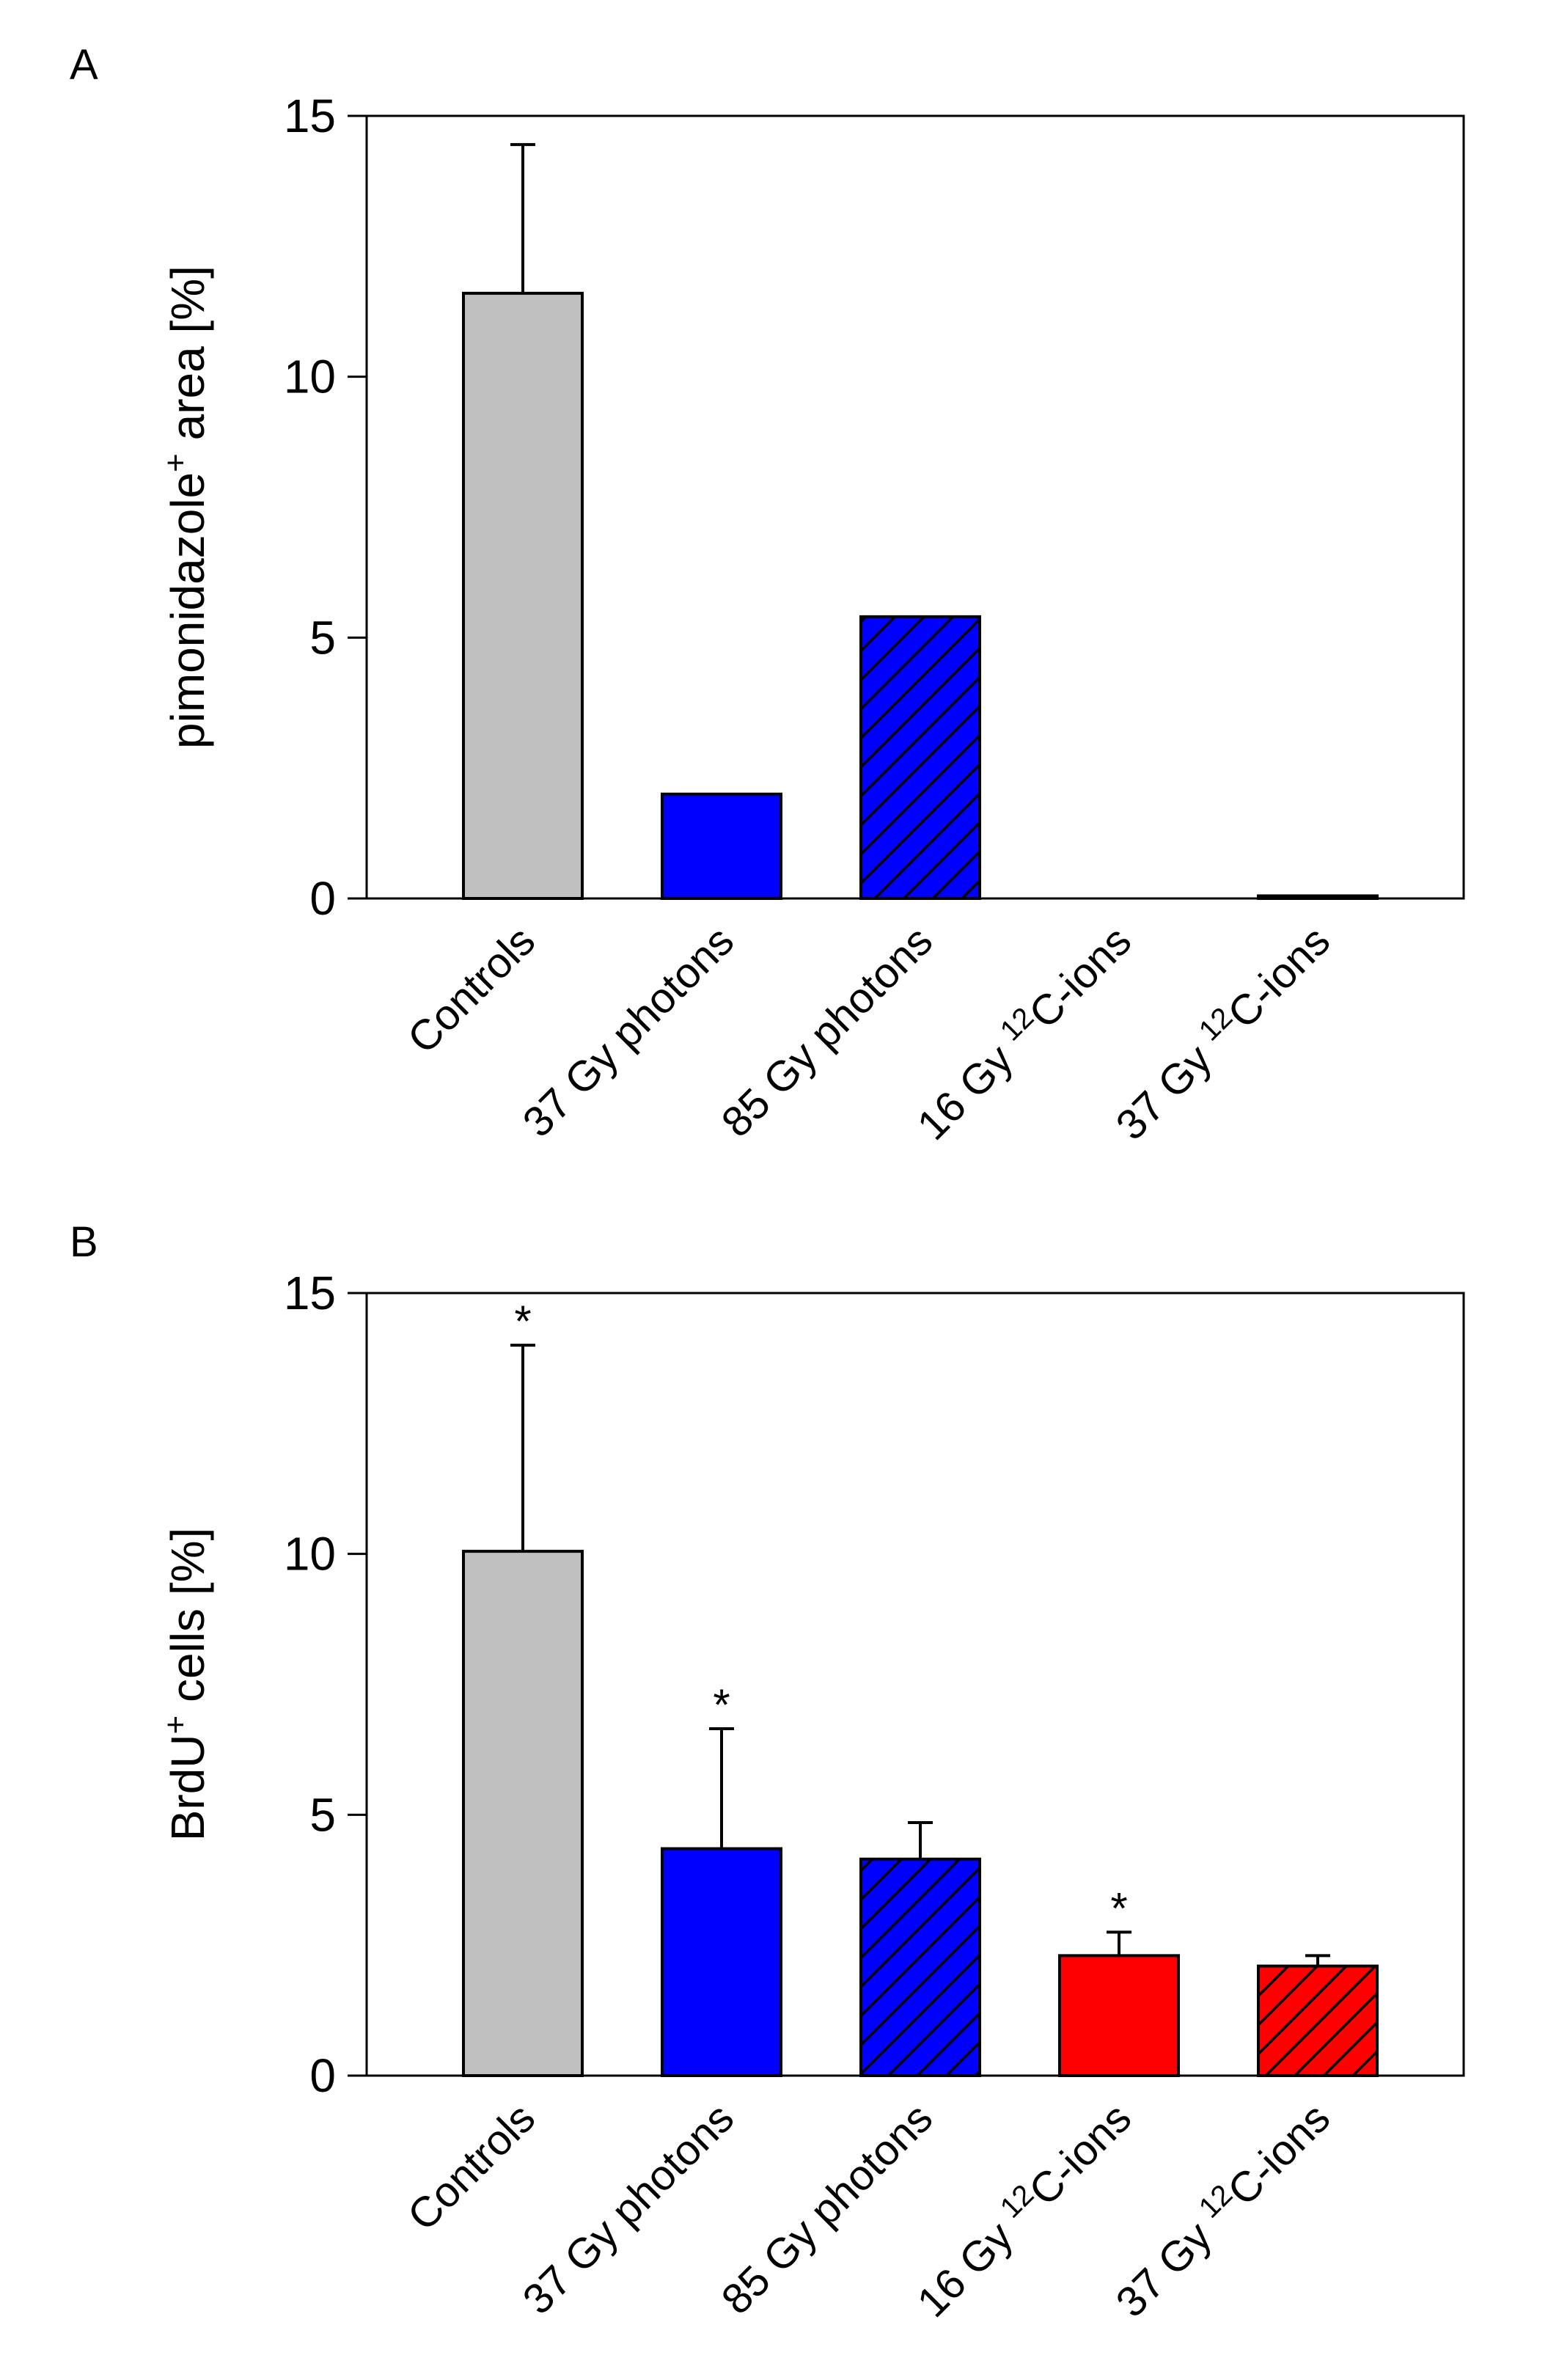  What do you see at coordinates (186, 508) in the screenshot?
I see `y-axis-label: pimonidazole+ area [%]` at bounding box center [186, 508].